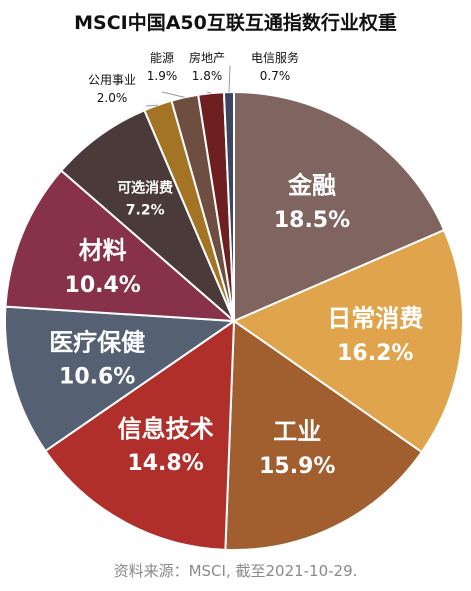 This screenshot has width=471, height=591. I want to click on slice-label-value: 14.8%, so click(165, 463).